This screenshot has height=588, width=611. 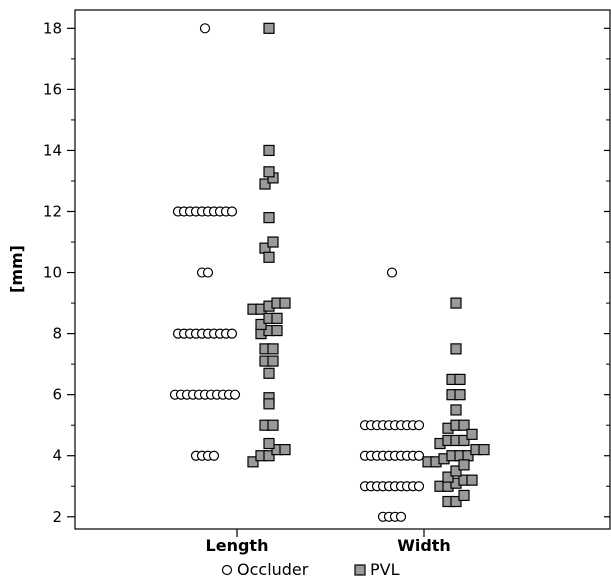 What do you see at coordinates (52, 150) in the screenshot?
I see `y-tick-label: 14` at bounding box center [52, 150].